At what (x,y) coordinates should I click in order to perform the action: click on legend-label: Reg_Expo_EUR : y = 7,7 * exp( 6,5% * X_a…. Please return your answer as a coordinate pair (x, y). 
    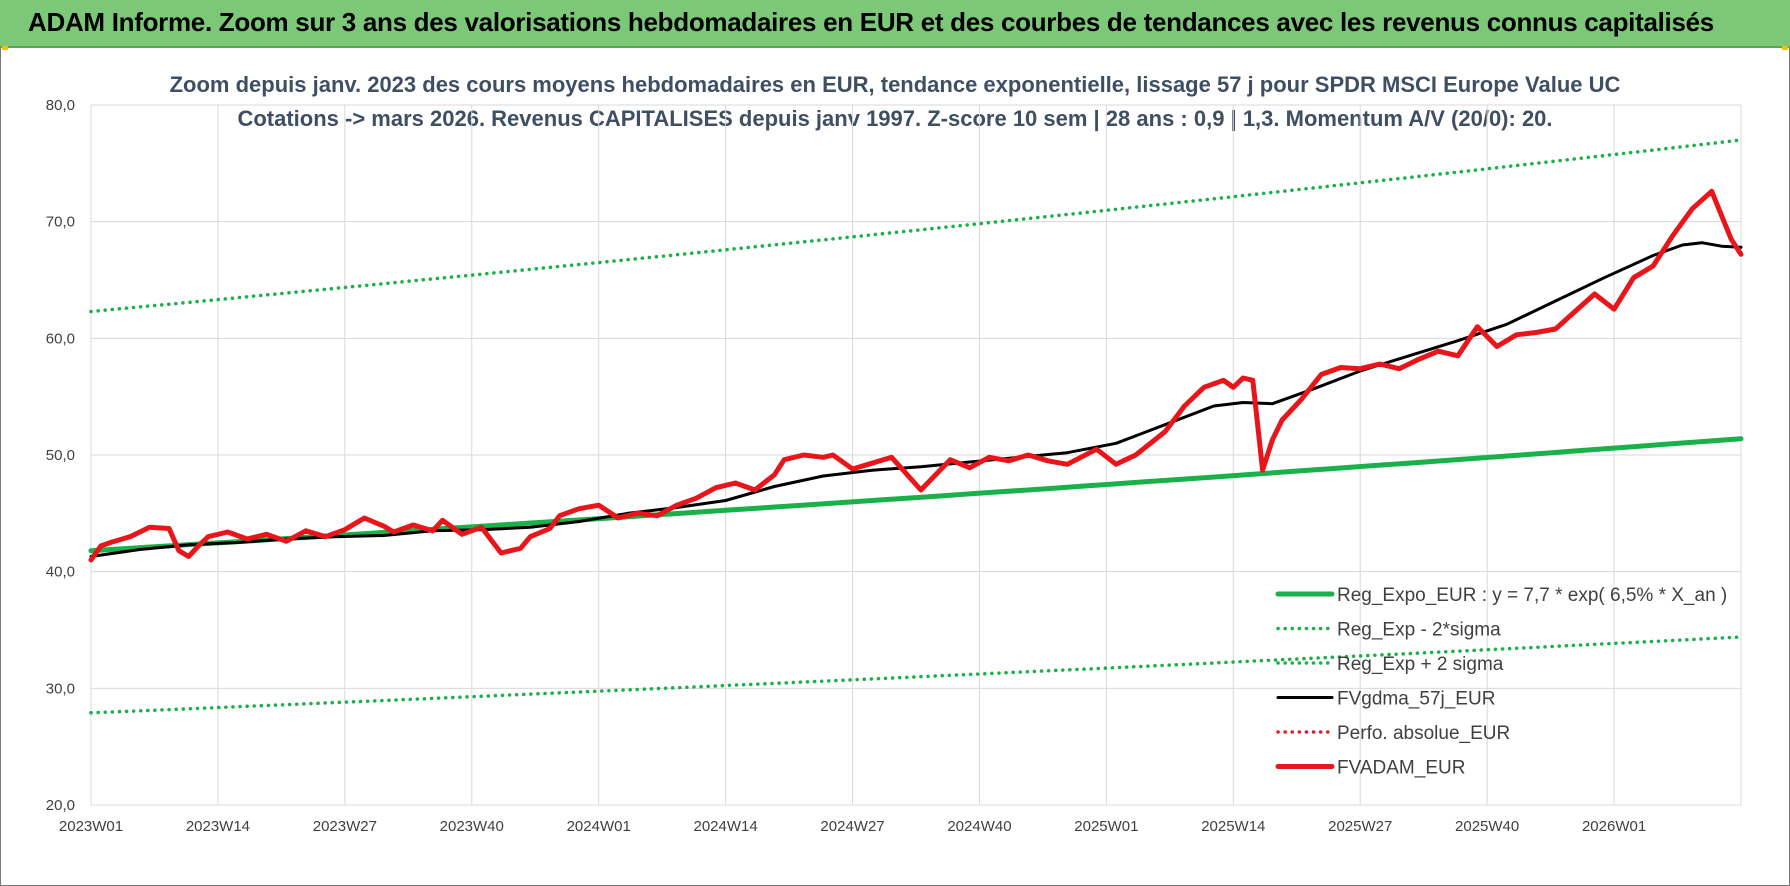
    Looking at the image, I should click on (1532, 595).